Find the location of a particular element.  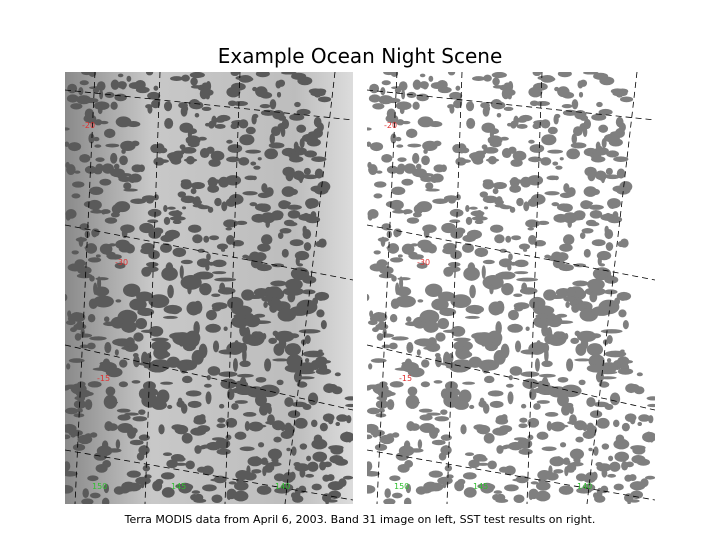

latitude-label: -15 is located at coordinates (405, 378).